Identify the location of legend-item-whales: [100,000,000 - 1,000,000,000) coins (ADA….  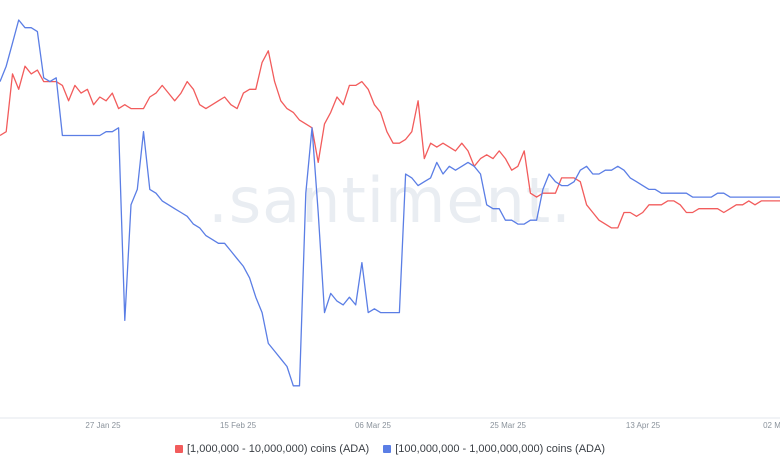
(494, 449).